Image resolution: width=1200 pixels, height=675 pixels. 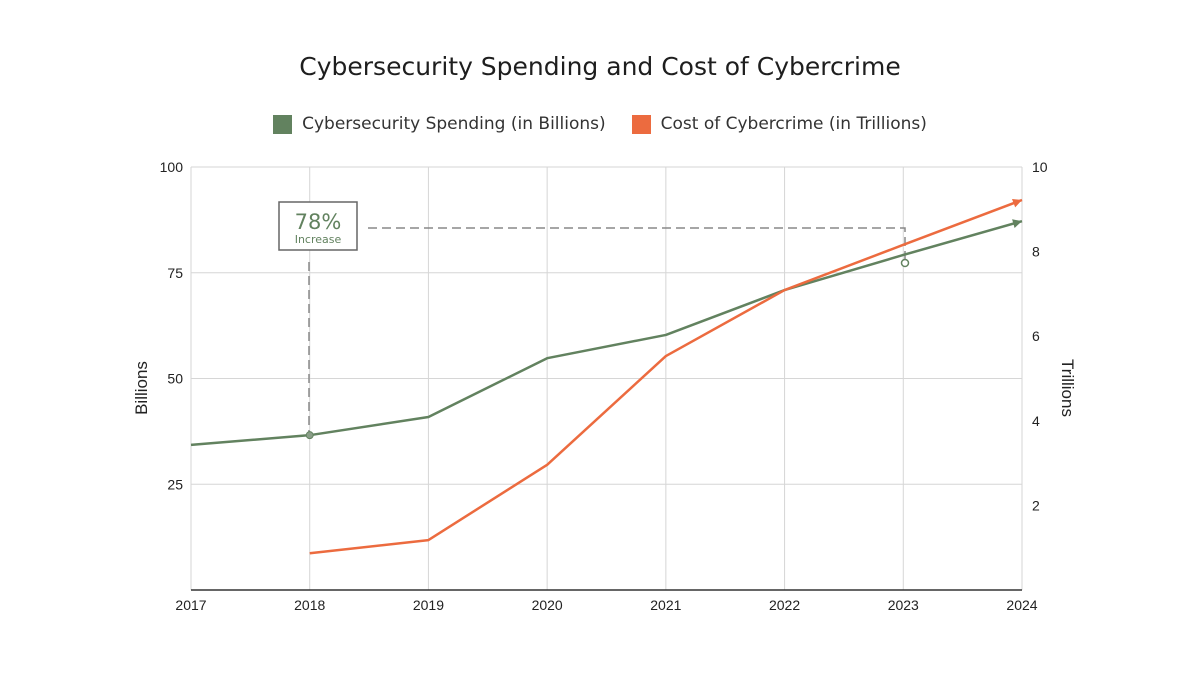 I want to click on annotation-start-marker, so click(x=309, y=435).